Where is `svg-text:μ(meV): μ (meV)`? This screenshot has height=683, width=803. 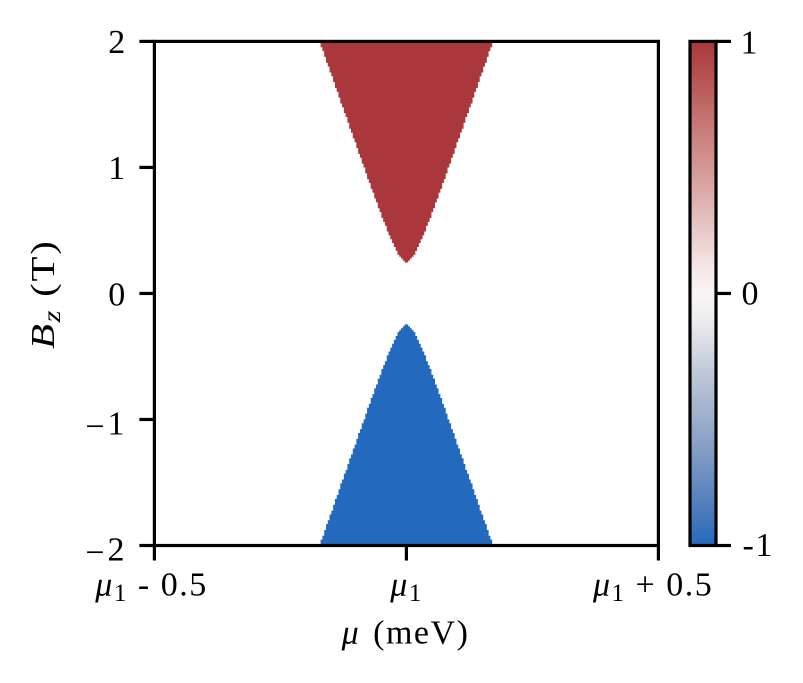
svg-text:μ(meV): μ (meV) is located at coordinates (405, 633).